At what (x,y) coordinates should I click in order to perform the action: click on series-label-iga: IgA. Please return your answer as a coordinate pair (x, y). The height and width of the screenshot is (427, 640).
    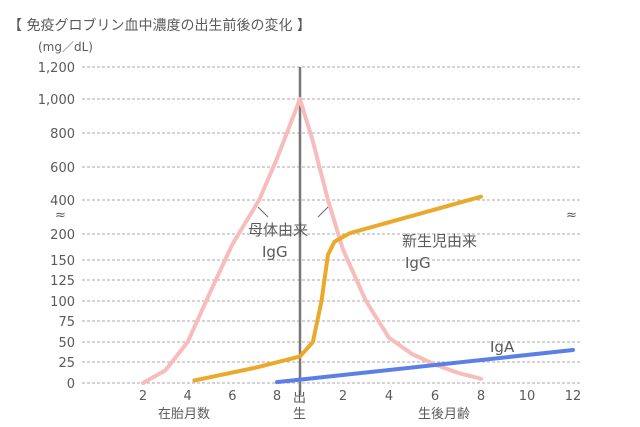
    Looking at the image, I should click on (502, 347).